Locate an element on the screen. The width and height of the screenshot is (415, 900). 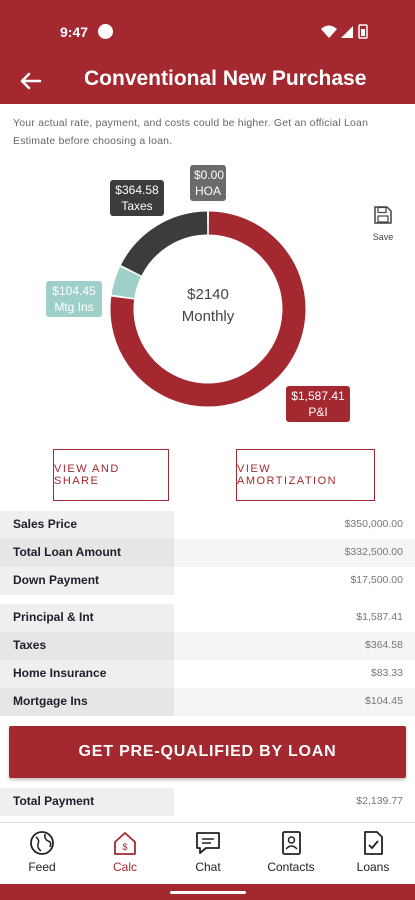
nav-item-calc: $ Calc is located at coordinates (125, 856).